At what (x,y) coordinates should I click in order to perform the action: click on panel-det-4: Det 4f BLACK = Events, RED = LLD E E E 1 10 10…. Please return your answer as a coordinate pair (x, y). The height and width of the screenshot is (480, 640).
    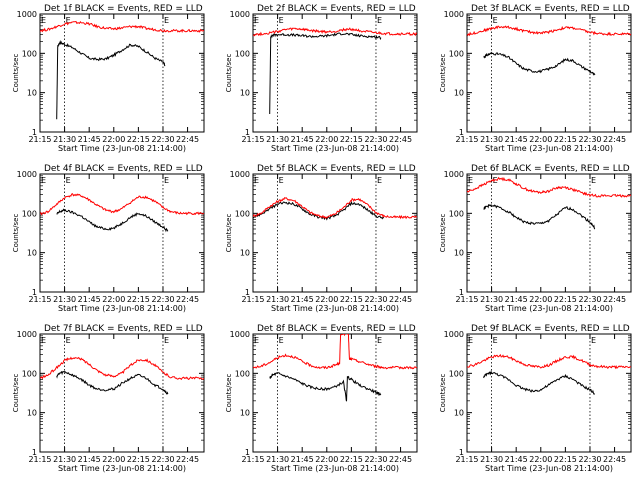
    Looking at the image, I should click on (108, 238).